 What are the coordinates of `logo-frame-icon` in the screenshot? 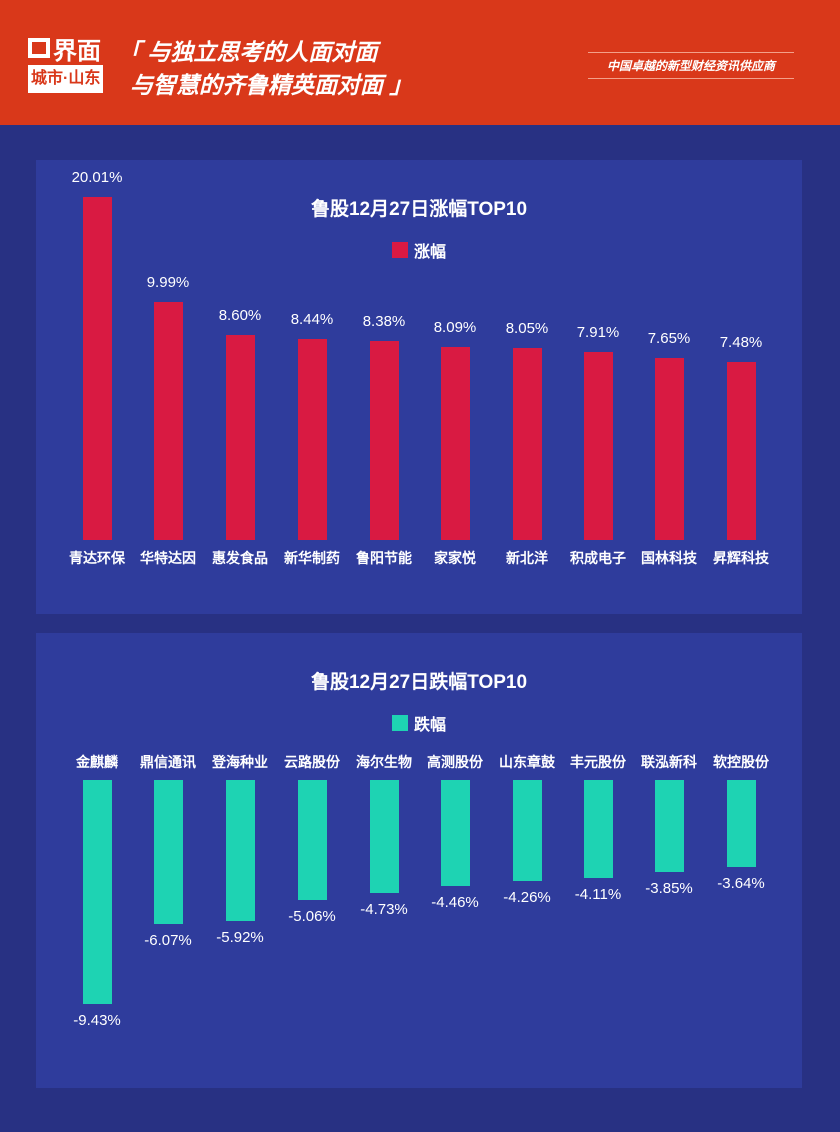 It's located at (39, 48).